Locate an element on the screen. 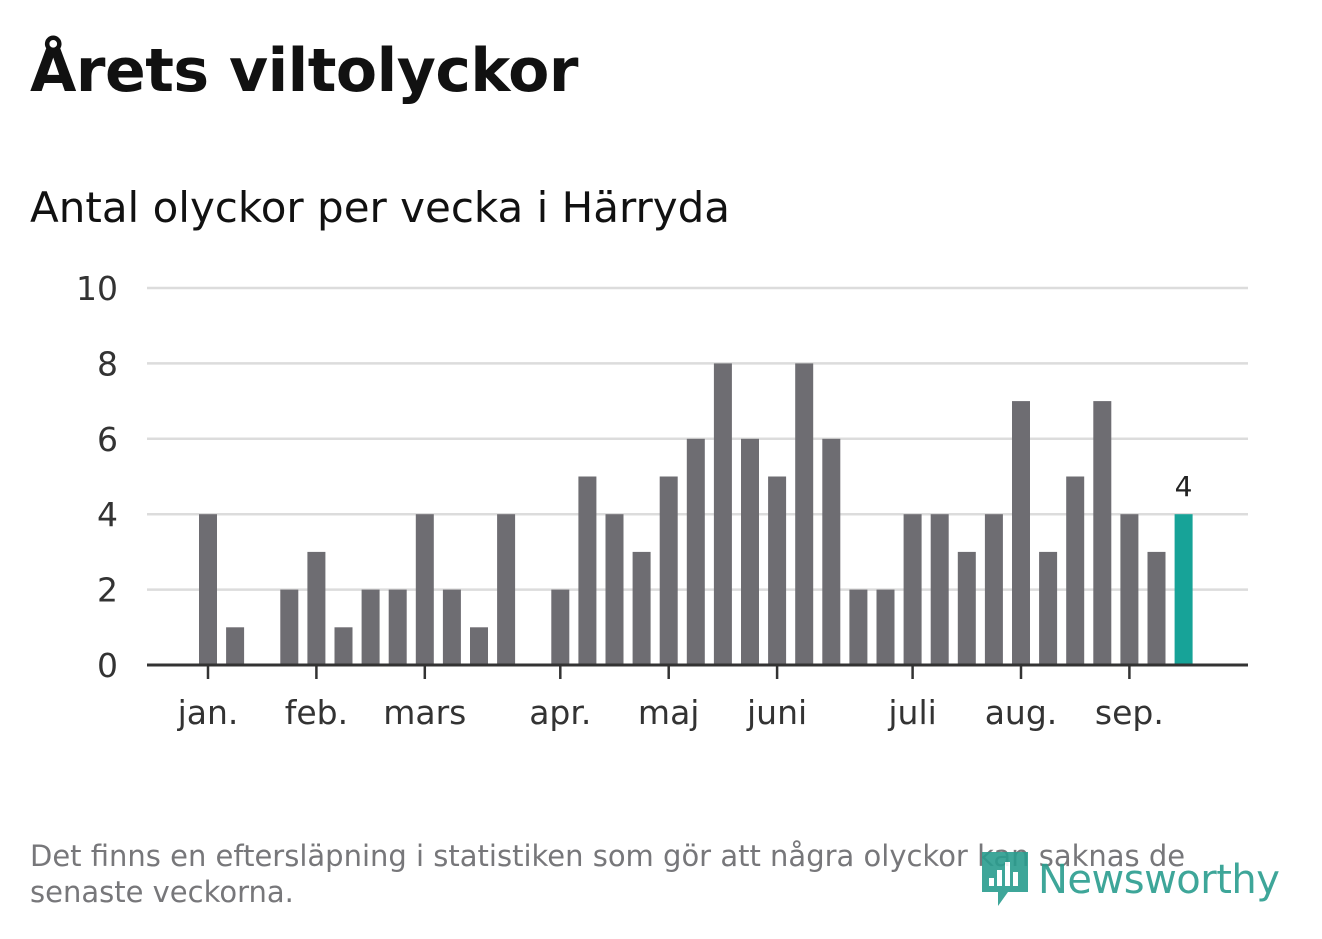  x-tick-label: juli is located at coordinates (911, 712).